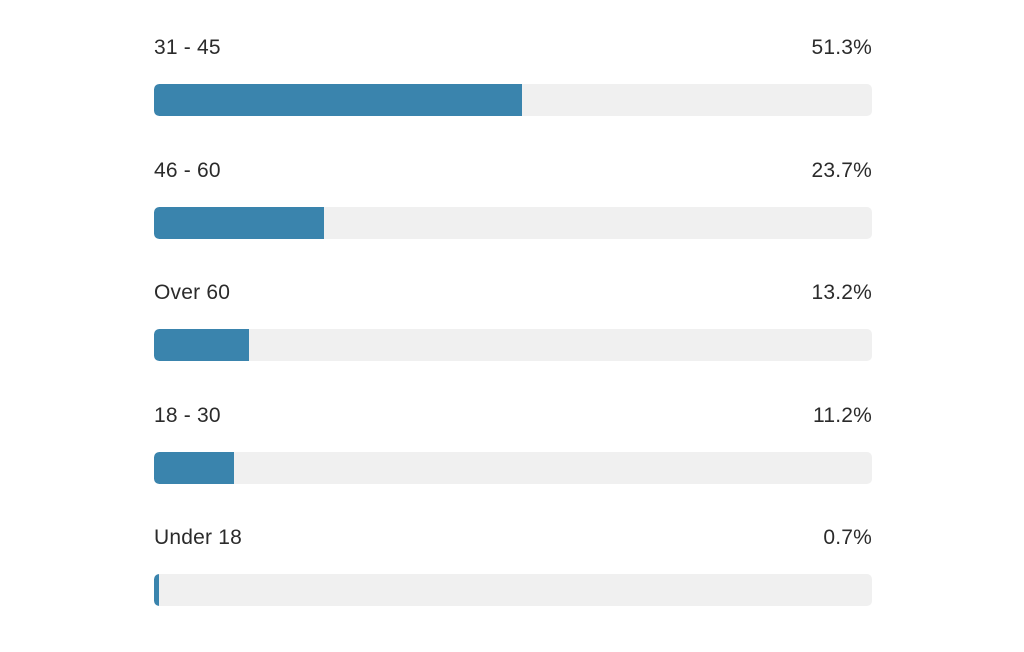 This screenshot has width=1024, height=652. I want to click on value-label: 0.7%, so click(847, 537).